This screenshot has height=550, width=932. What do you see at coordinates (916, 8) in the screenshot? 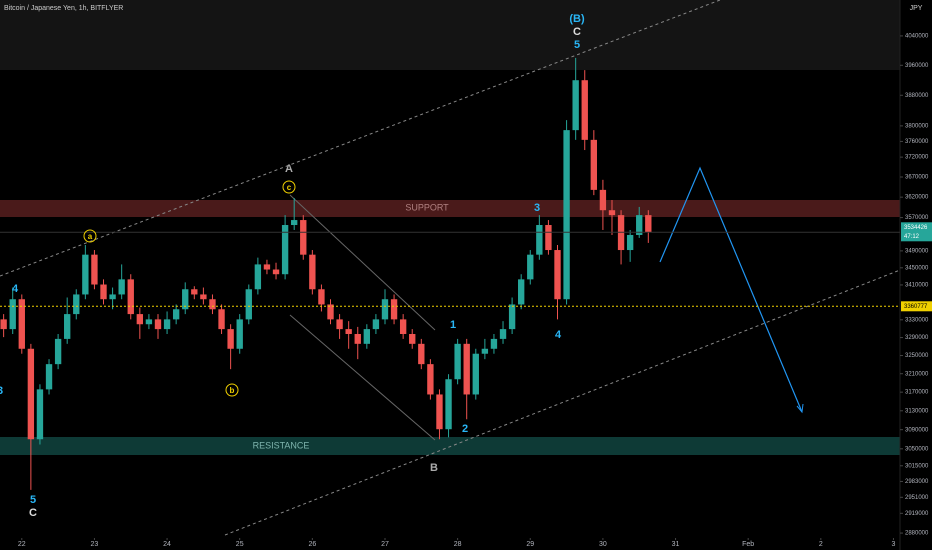
I see `currency: JPY` at bounding box center [916, 8].